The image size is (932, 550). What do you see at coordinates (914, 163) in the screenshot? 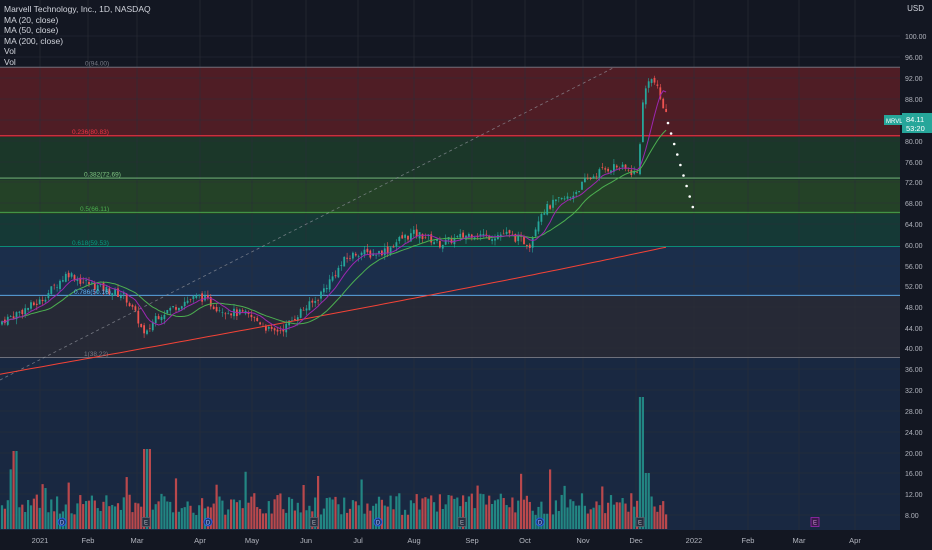
I see `price-tick-label: 76.00` at bounding box center [914, 163].